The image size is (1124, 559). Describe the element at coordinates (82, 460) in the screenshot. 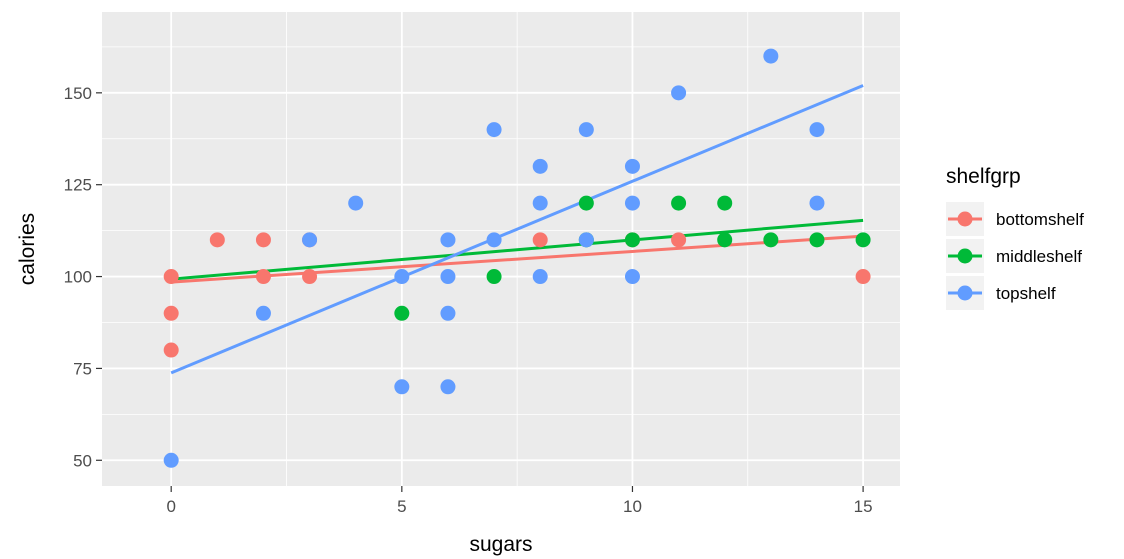

I see `y-tick-label: 50` at that location.